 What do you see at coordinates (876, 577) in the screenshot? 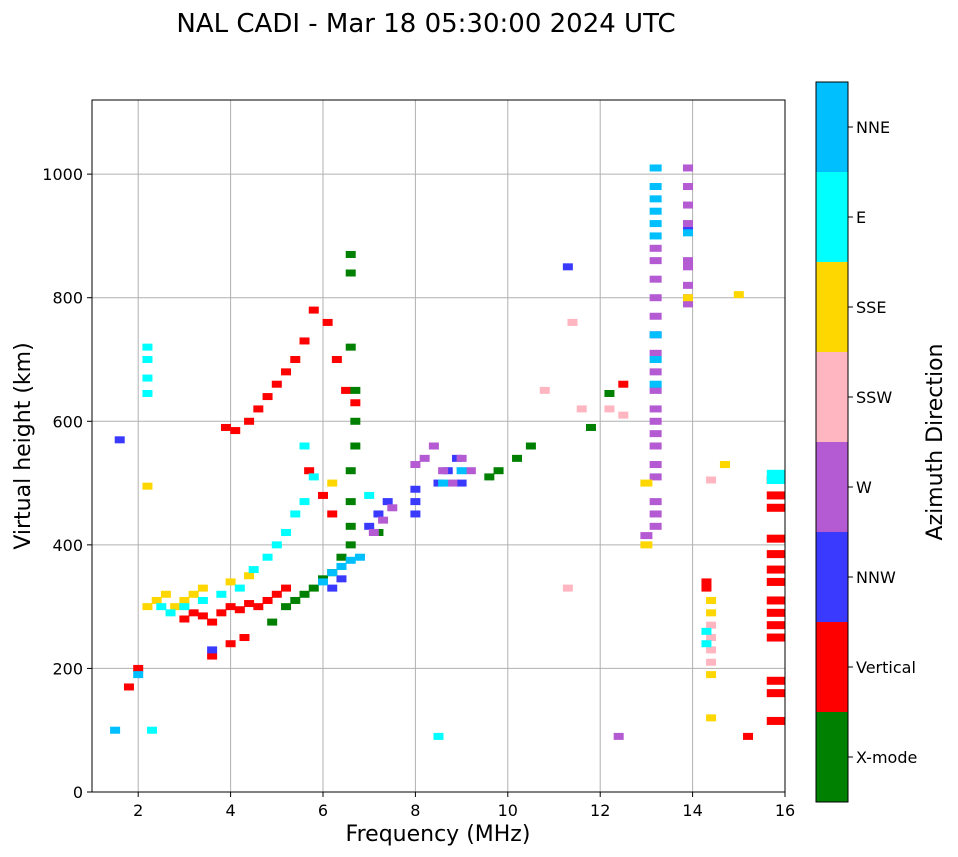
I see `colorbar-tick-label: NNW` at bounding box center [876, 577].